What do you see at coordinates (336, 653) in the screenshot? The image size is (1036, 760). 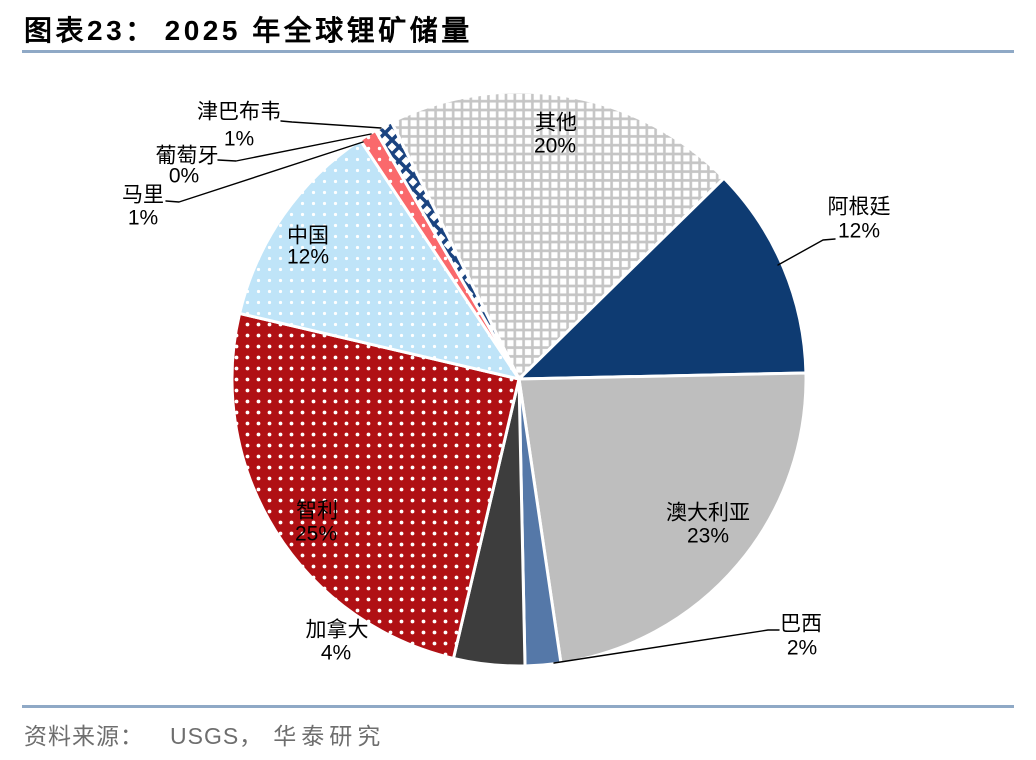 I see `label-canada-pct: 4%` at bounding box center [336, 653].